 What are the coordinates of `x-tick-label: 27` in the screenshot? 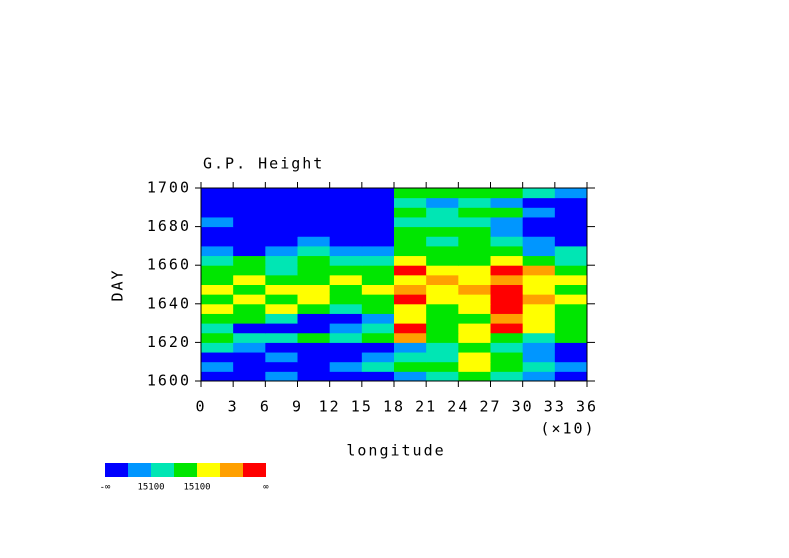 It's located at (490, 407).